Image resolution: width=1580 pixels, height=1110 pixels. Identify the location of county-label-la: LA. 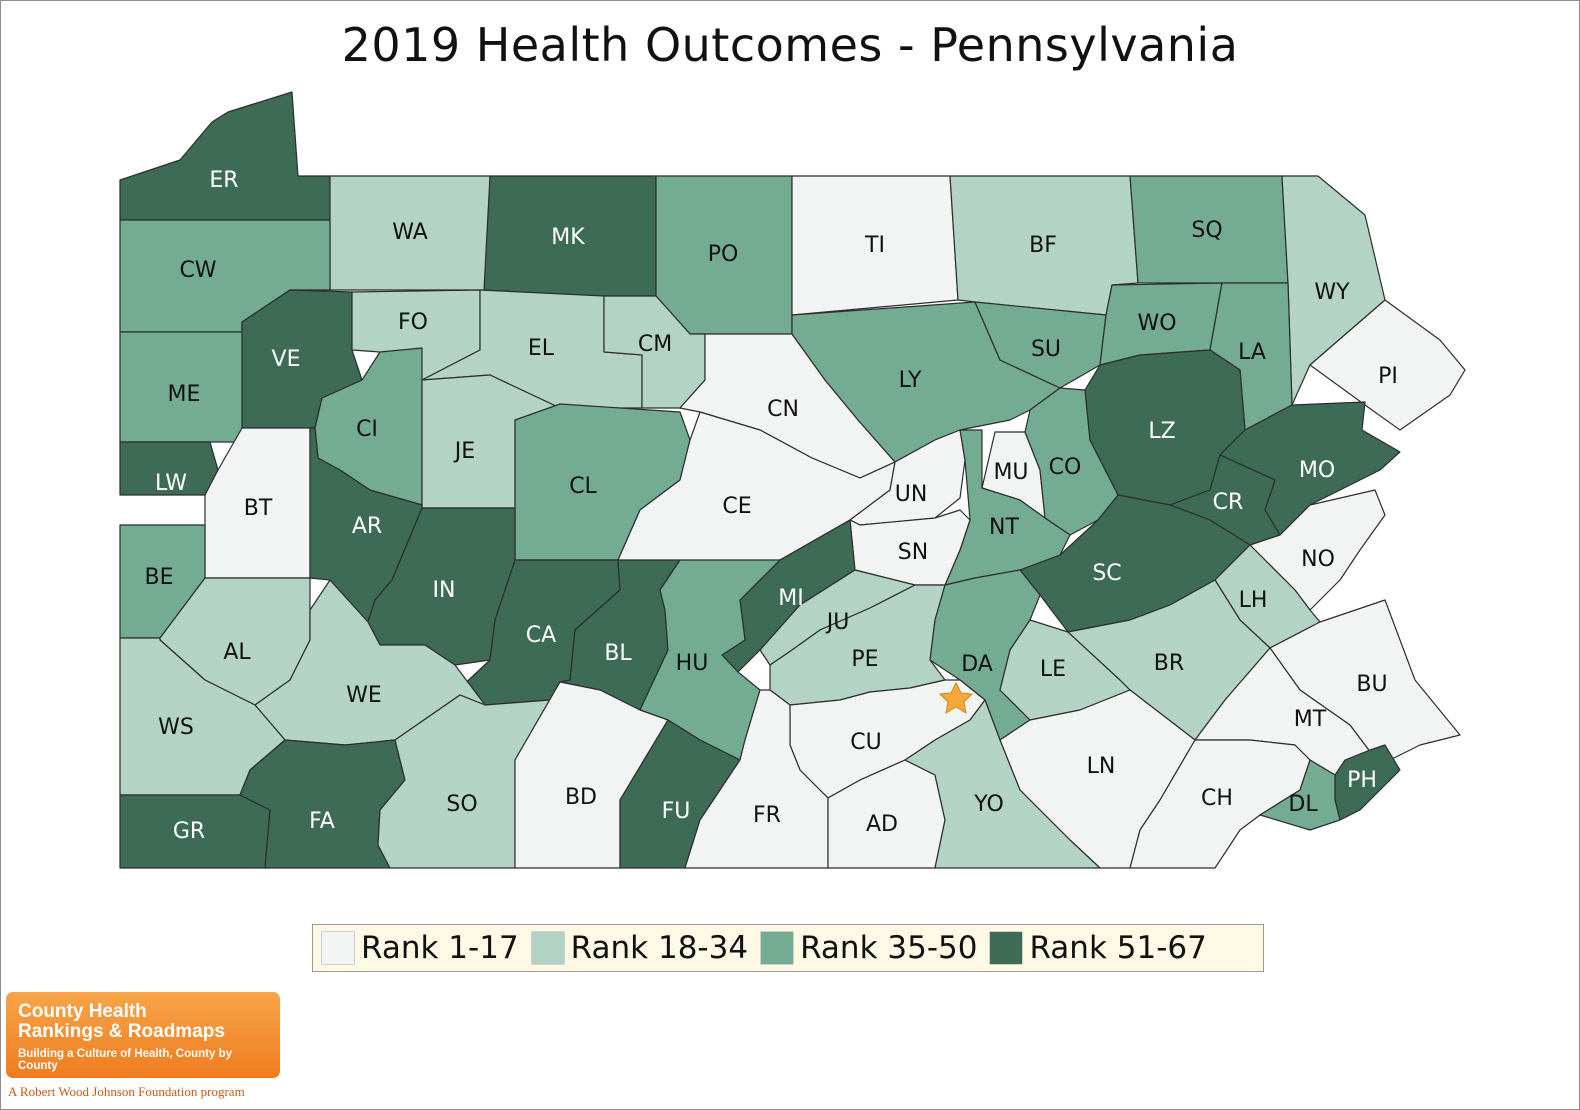
(1252, 352).